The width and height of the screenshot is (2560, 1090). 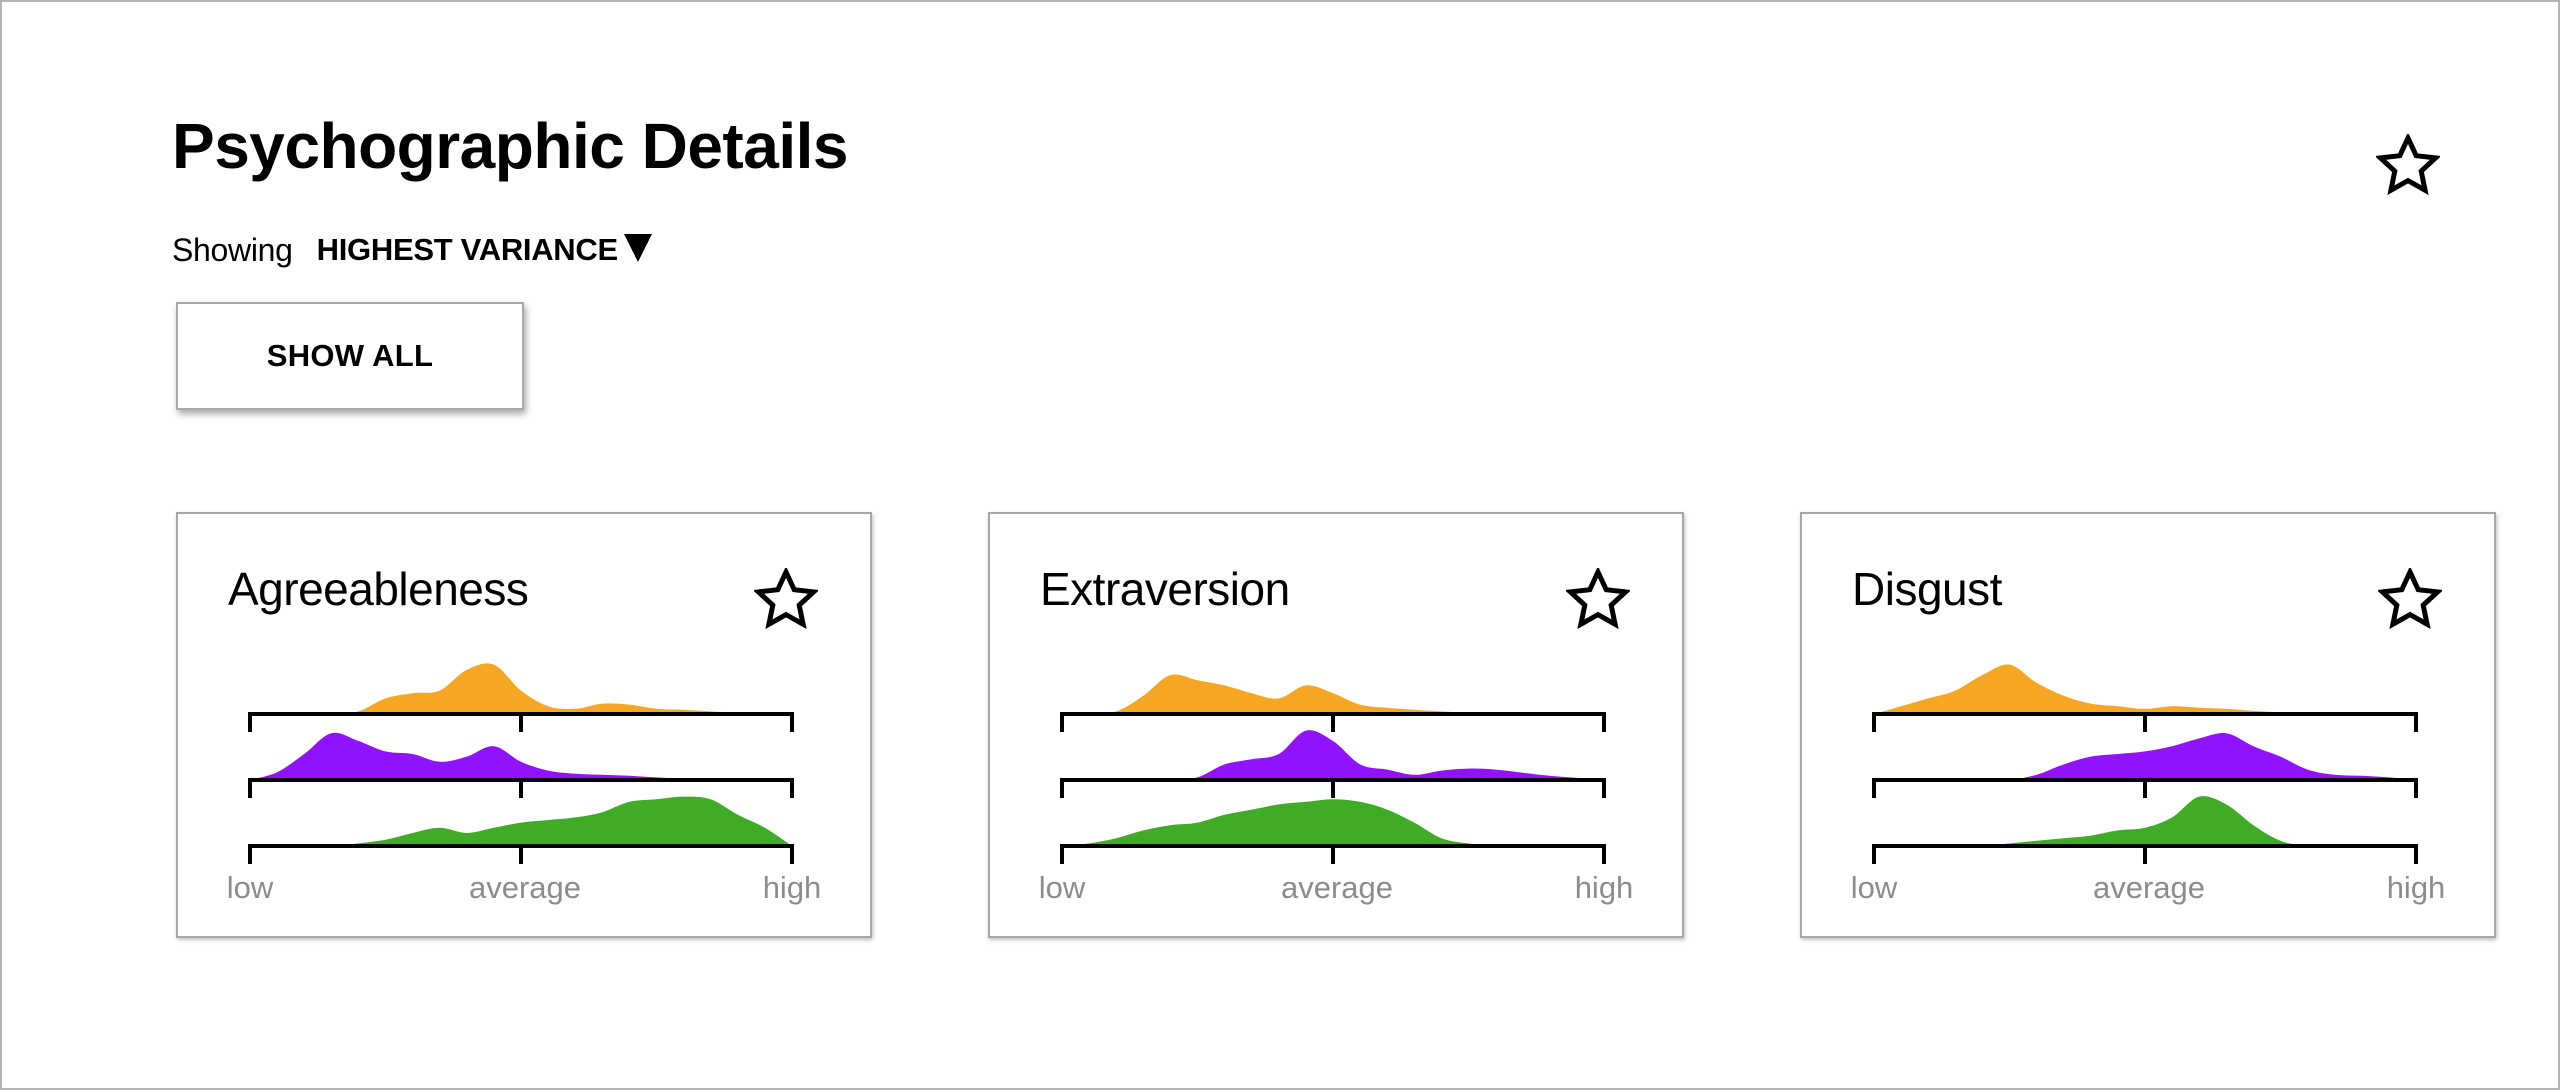 I want to click on trait-card: Extraversion low average high, so click(x=1336, y=725).